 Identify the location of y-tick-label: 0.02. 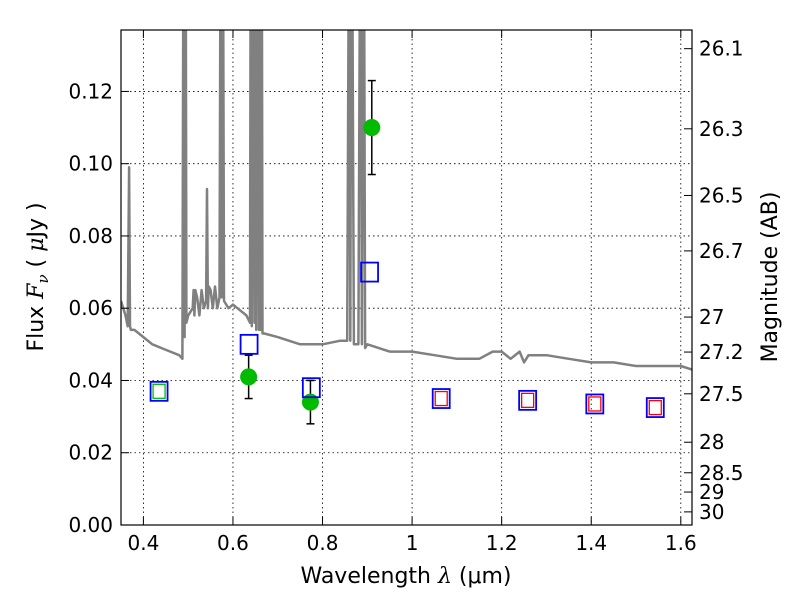
(90, 453).